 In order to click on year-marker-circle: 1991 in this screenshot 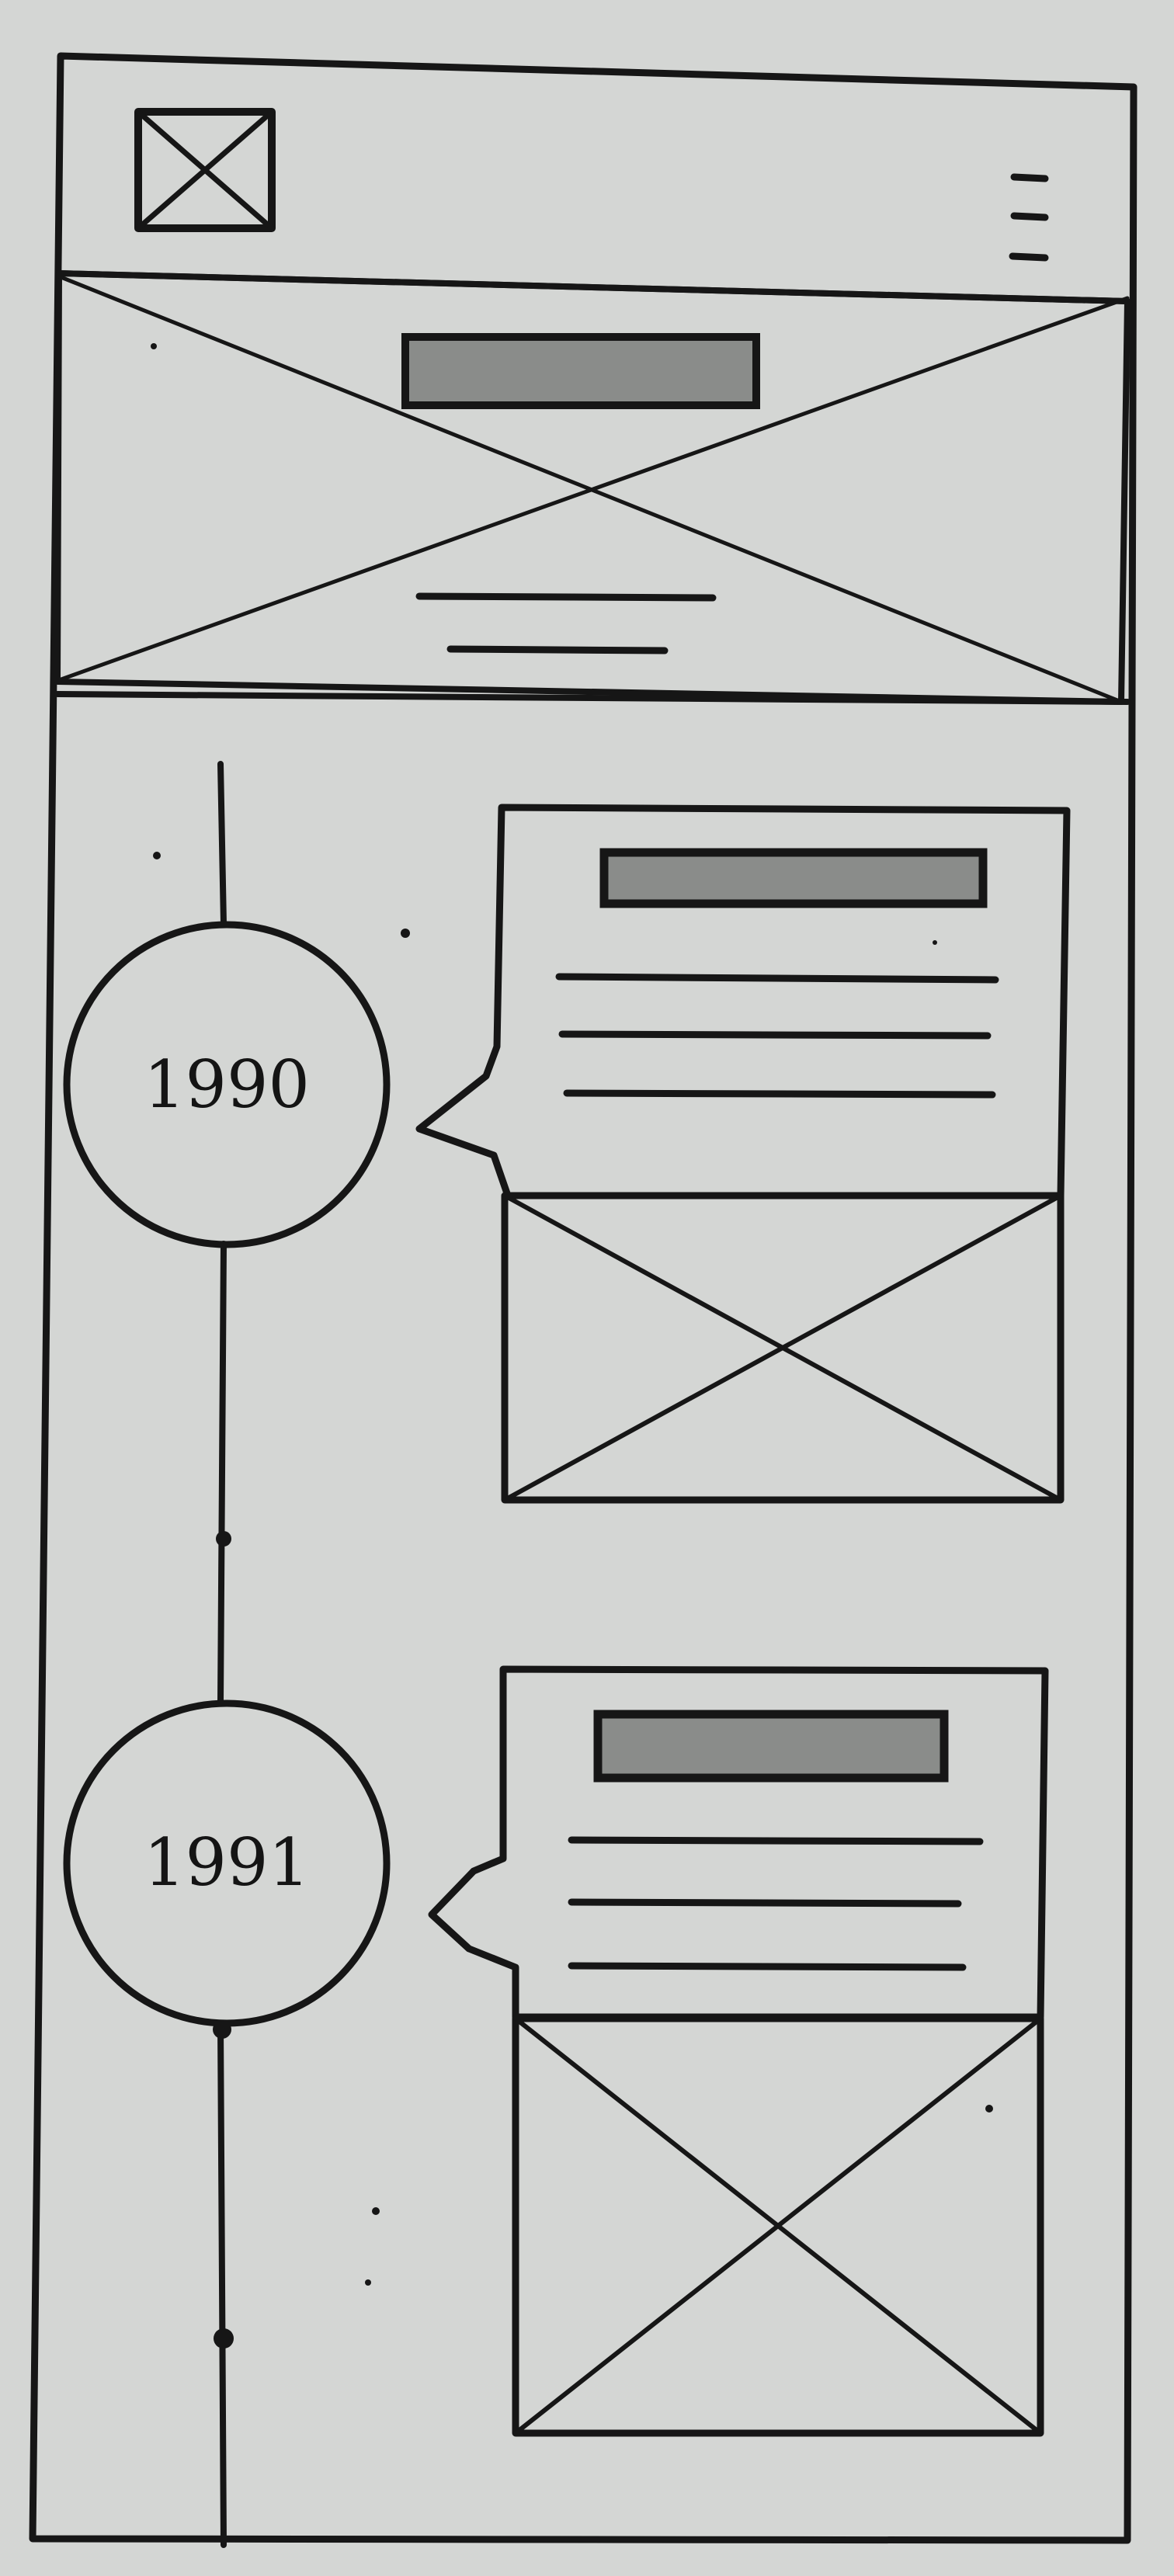, I will do `click(227, 1863)`.